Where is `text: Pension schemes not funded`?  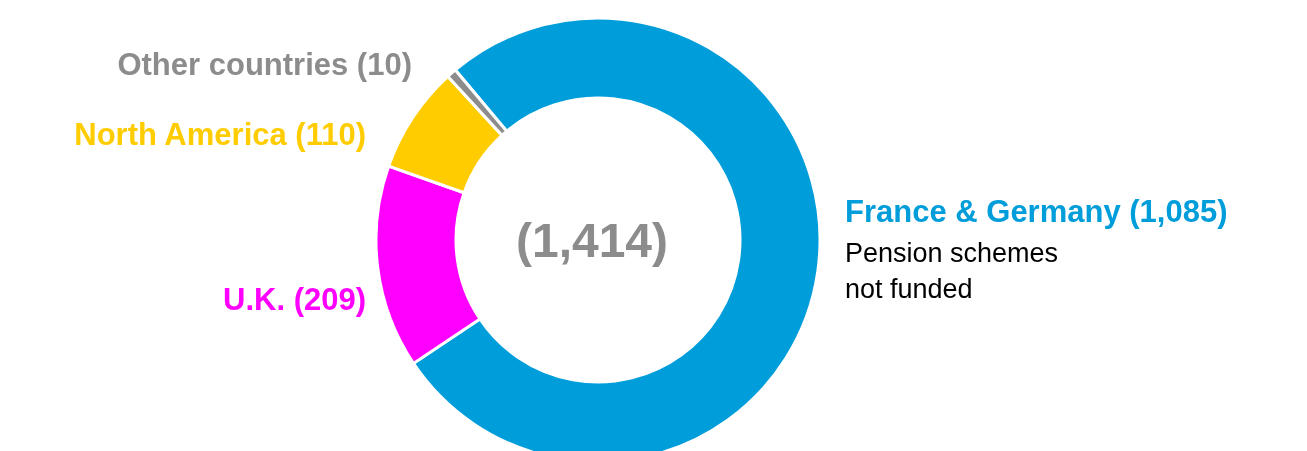
text: Pension schemes not funded is located at coordinates (952, 271).